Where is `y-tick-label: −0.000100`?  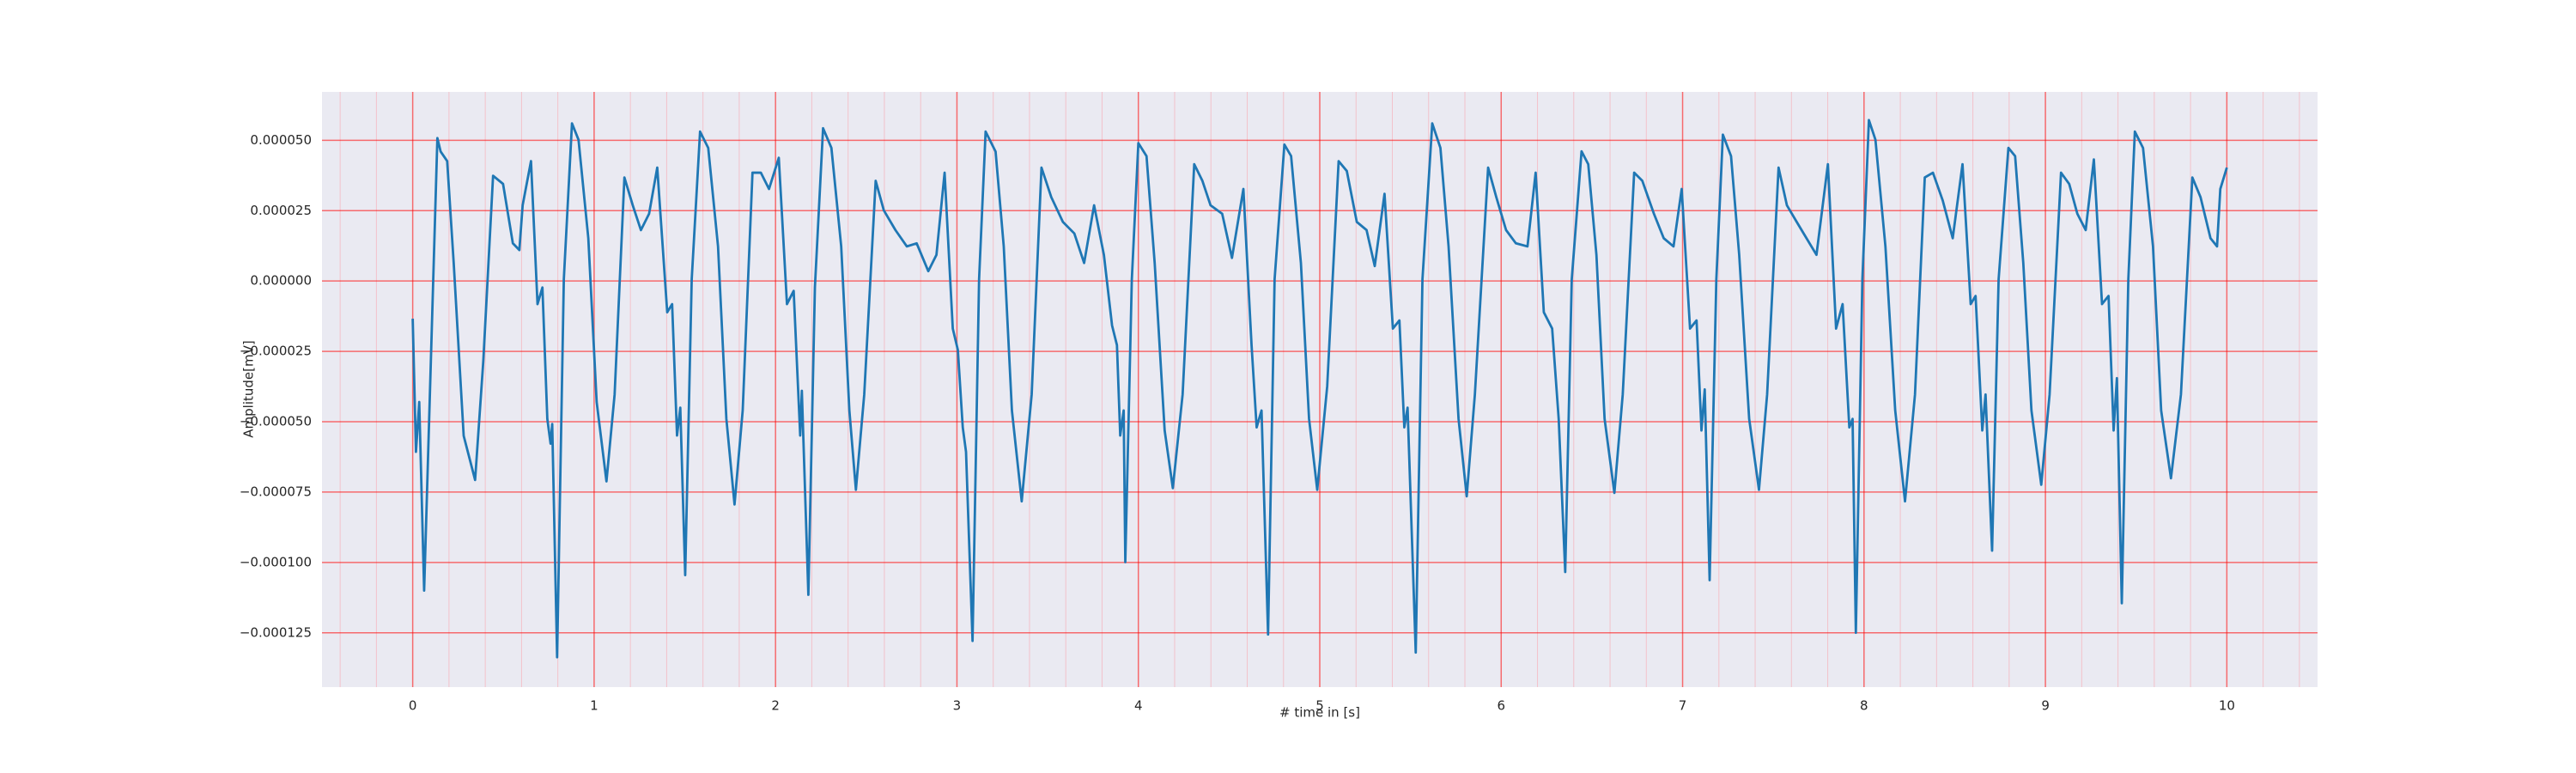
y-tick-label: −0.000100 is located at coordinates (276, 561).